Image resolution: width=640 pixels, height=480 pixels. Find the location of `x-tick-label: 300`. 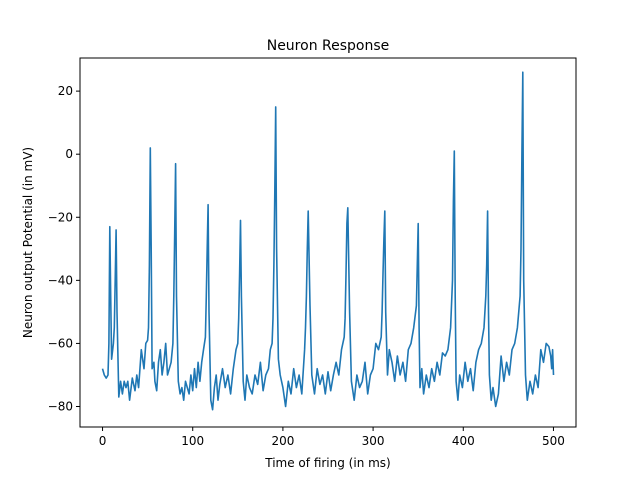

x-tick-label: 300 is located at coordinates (373, 441).